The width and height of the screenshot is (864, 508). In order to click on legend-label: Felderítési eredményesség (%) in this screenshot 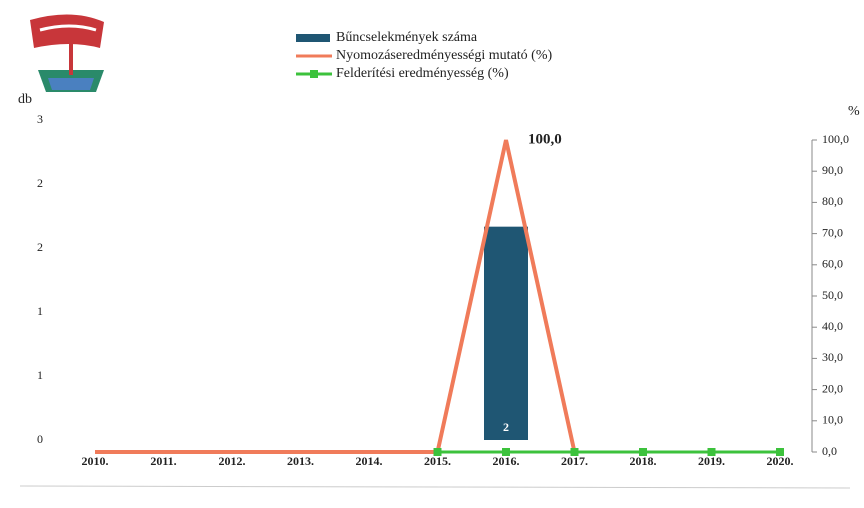, I will do `click(422, 73)`.